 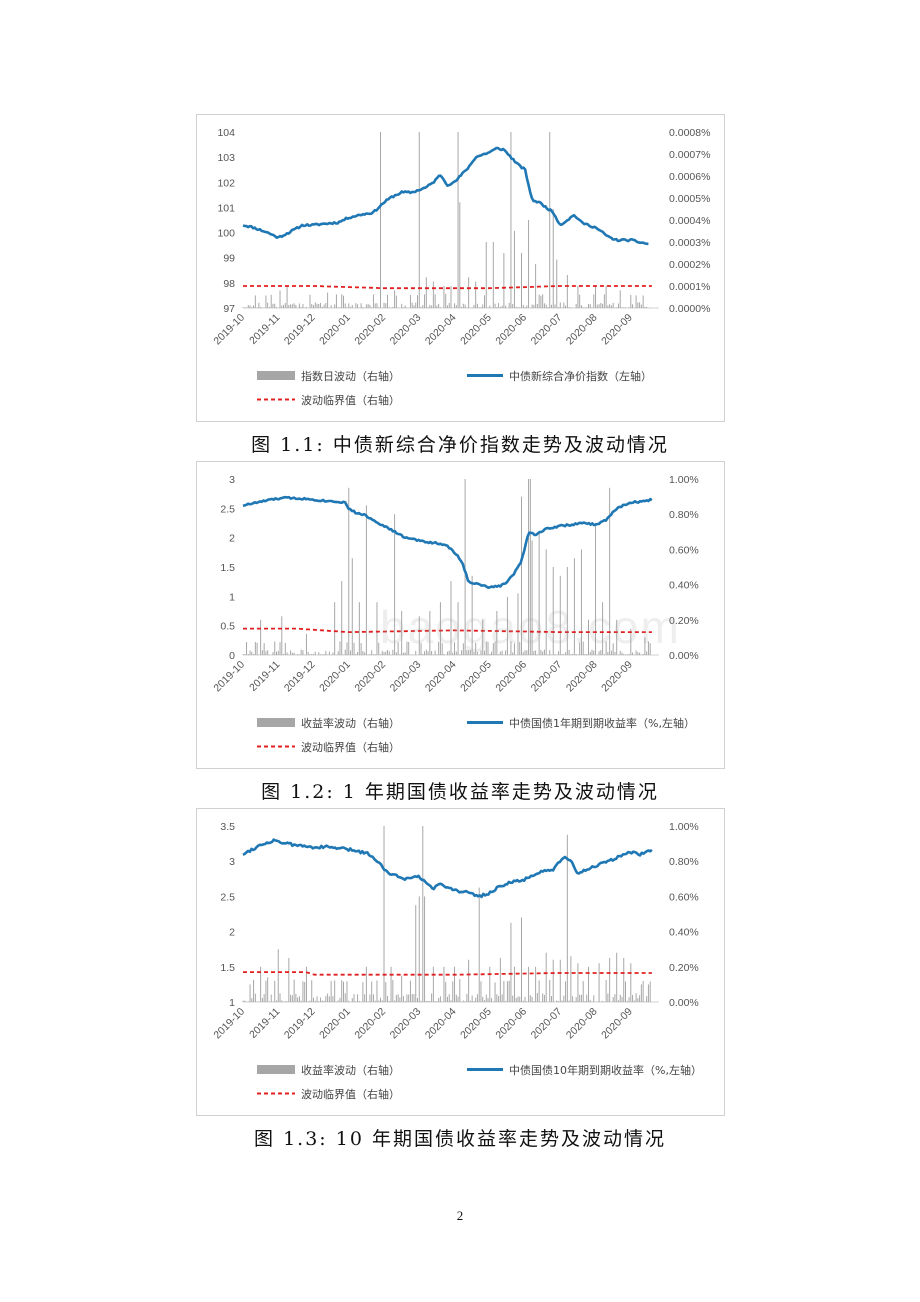 What do you see at coordinates (264, 676) in the screenshot?
I see `x-axis-tick-label: 2019-11` at bounding box center [264, 676].